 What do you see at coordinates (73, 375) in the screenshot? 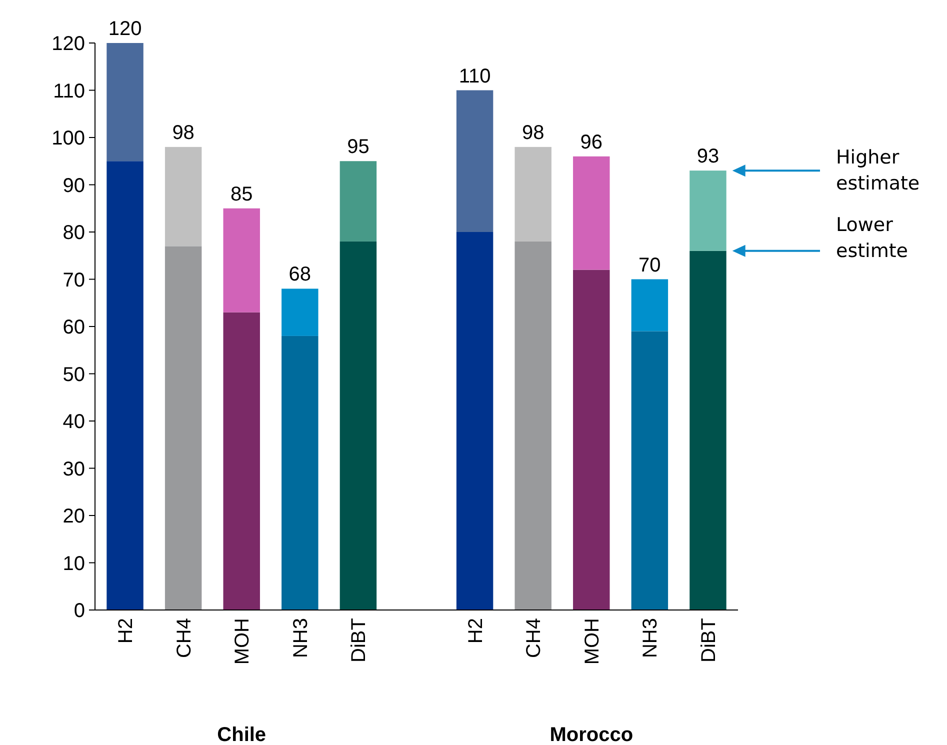
I see `y-tick-label: 50` at bounding box center [73, 375].